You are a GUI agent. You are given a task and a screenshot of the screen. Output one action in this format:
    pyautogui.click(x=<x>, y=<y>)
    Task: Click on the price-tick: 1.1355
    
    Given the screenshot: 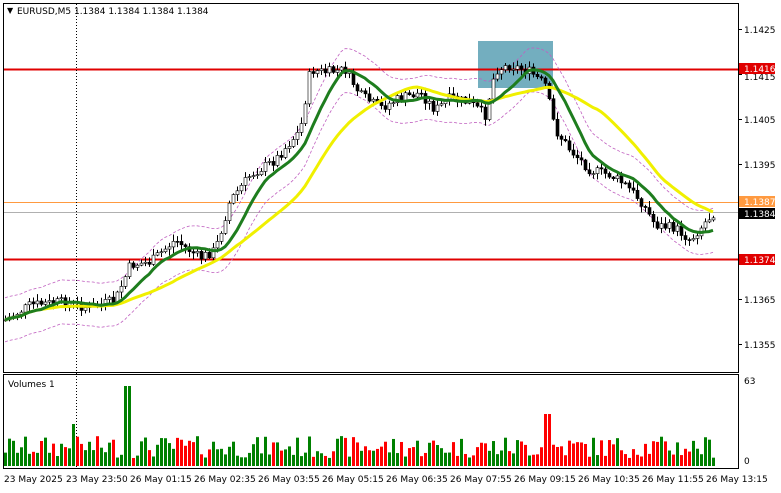 What is the action you would take?
    pyautogui.click(x=760, y=346)
    